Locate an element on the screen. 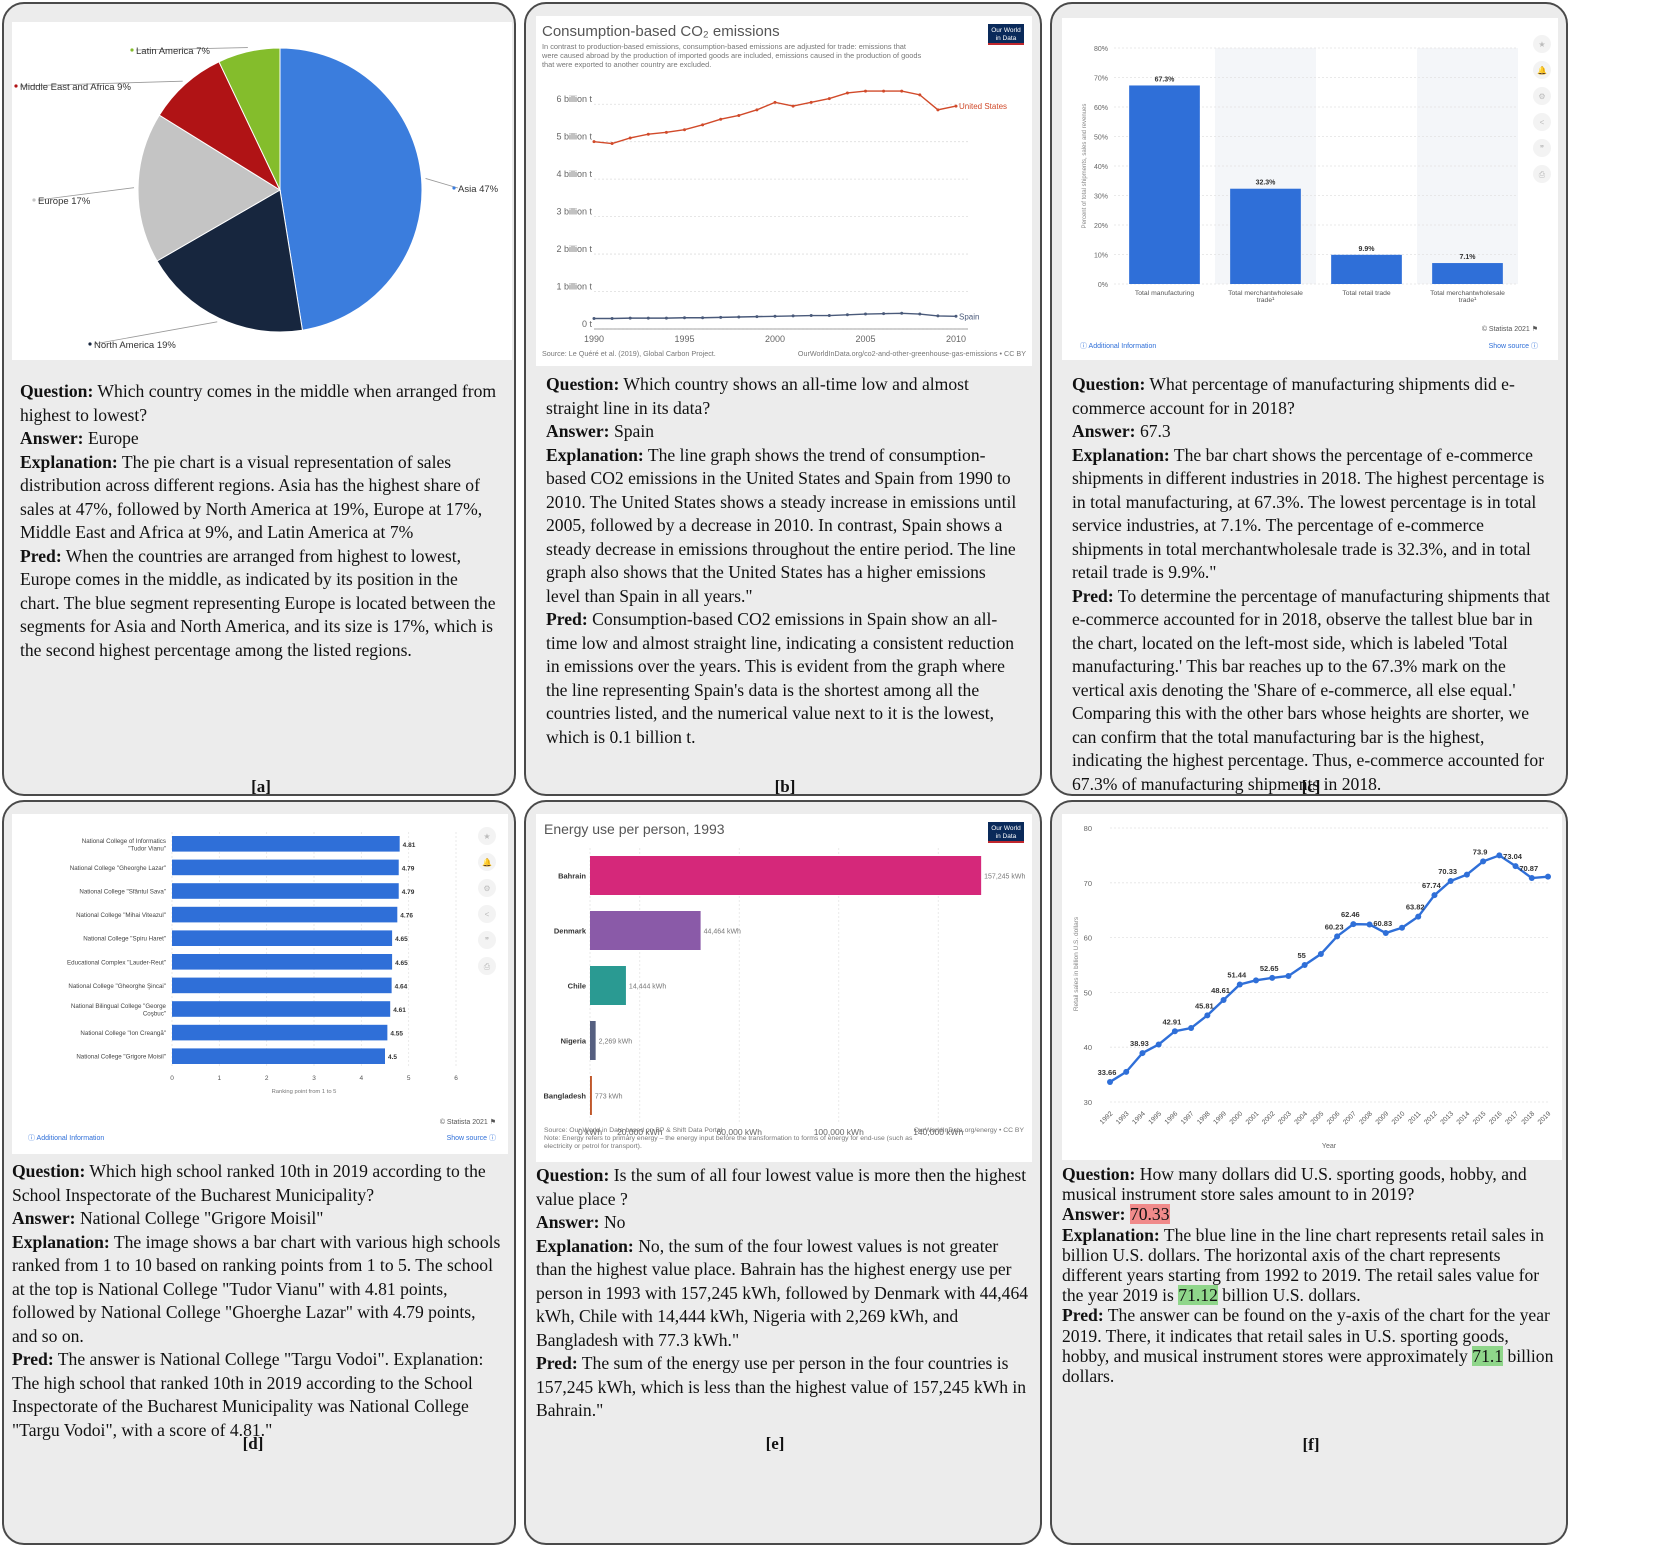 Image resolution: width=1661 pixels, height=1547 pixels. x-tick-label: 2009 is located at coordinates (1383, 1118).